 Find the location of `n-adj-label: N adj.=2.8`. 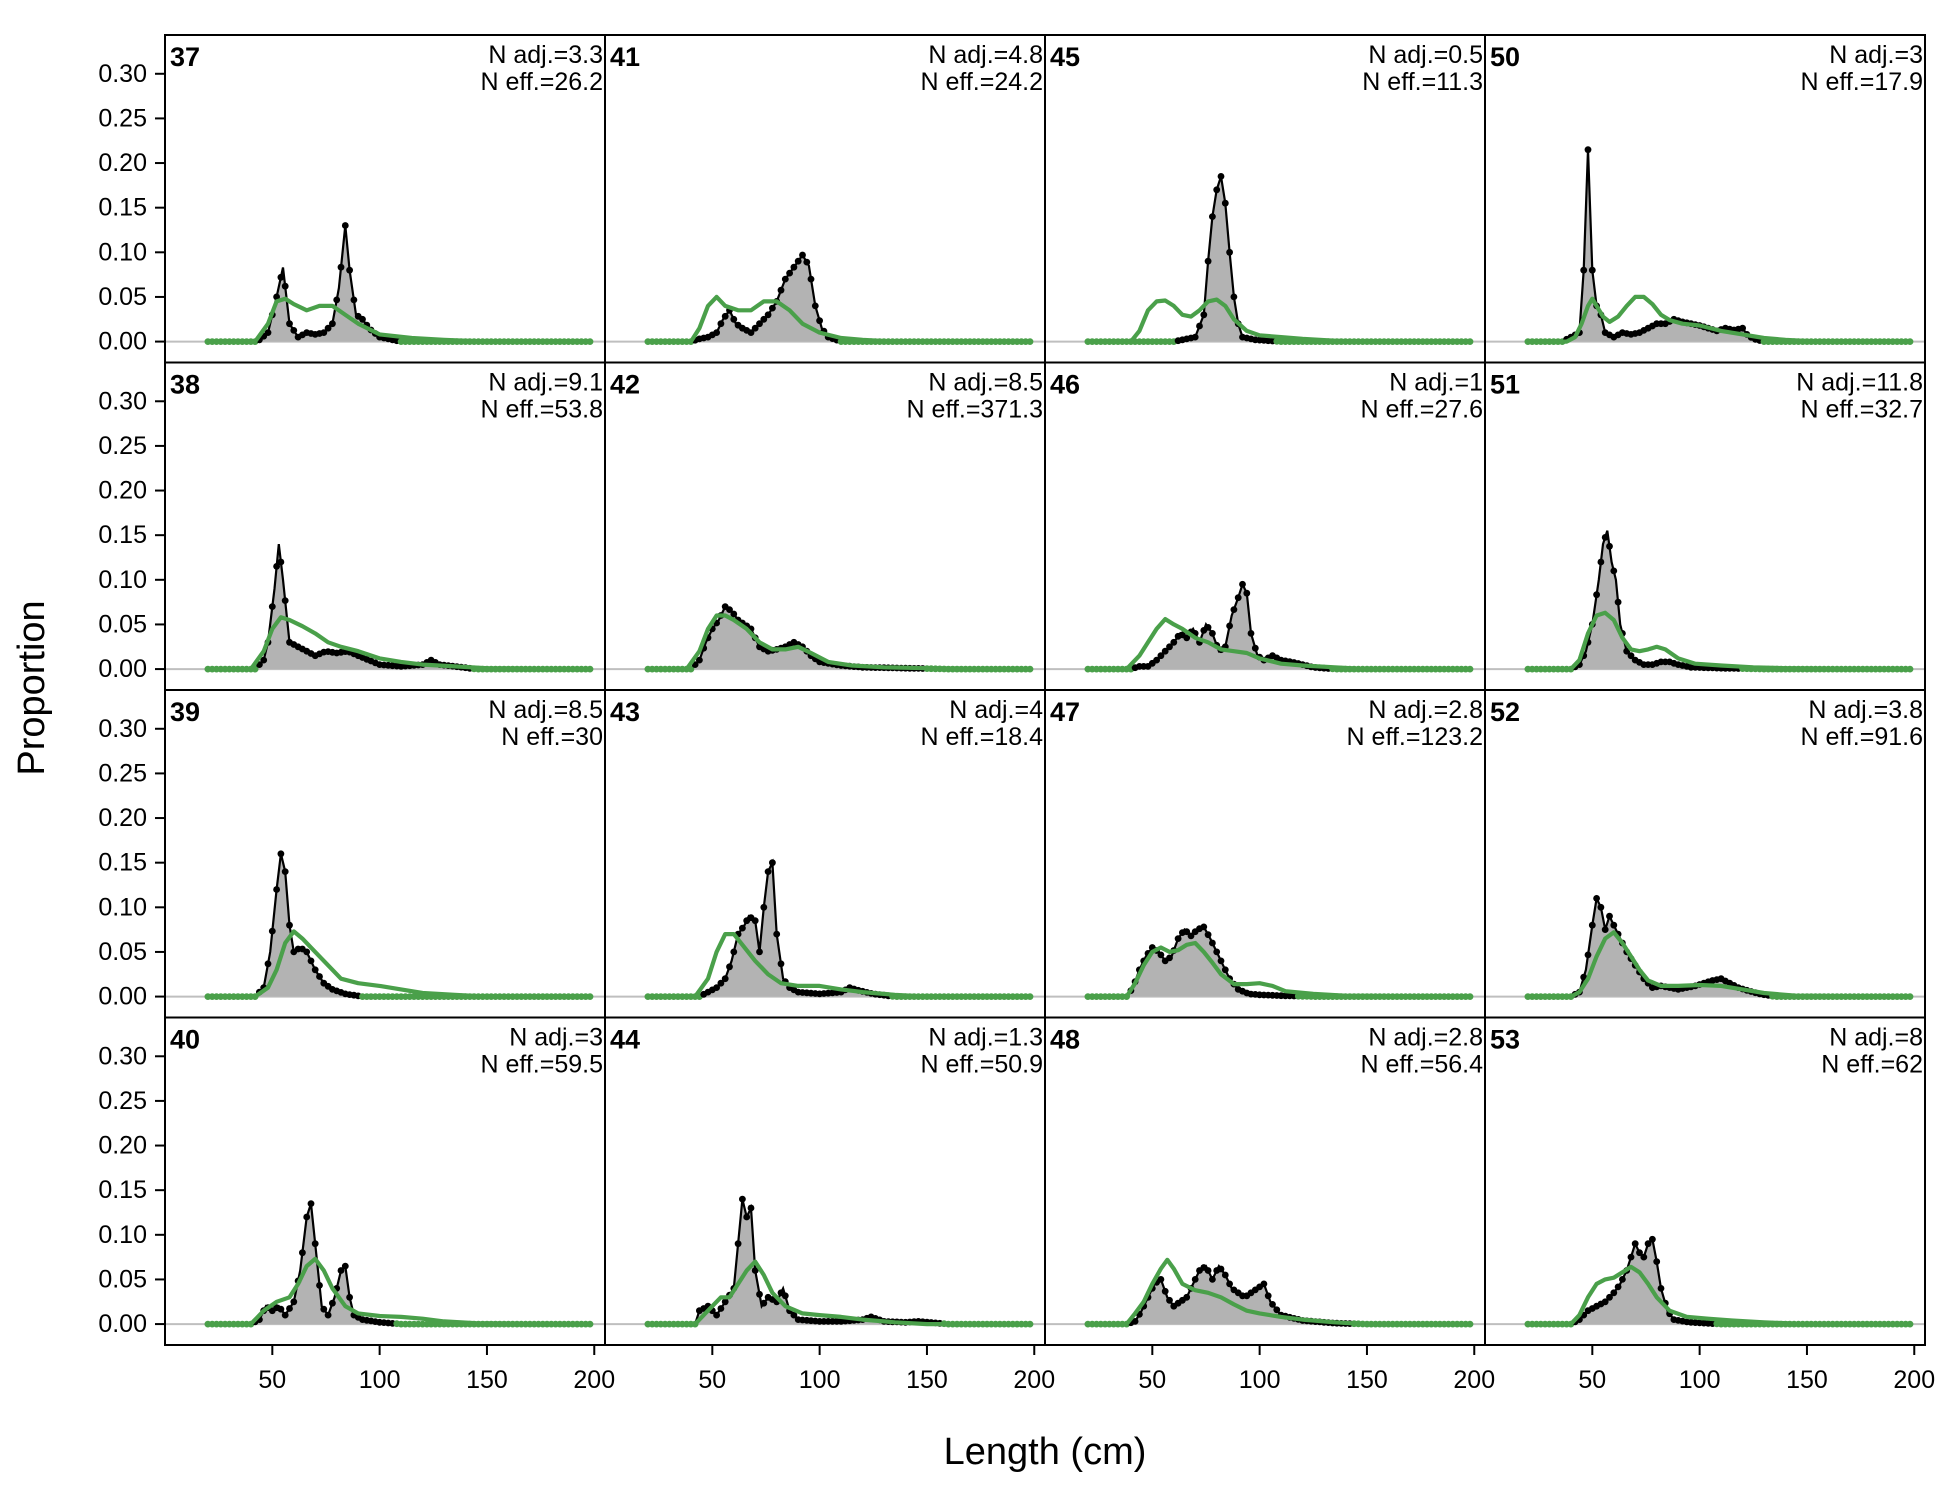

n-adj-label: N adj.=2.8 is located at coordinates (1425, 1038).